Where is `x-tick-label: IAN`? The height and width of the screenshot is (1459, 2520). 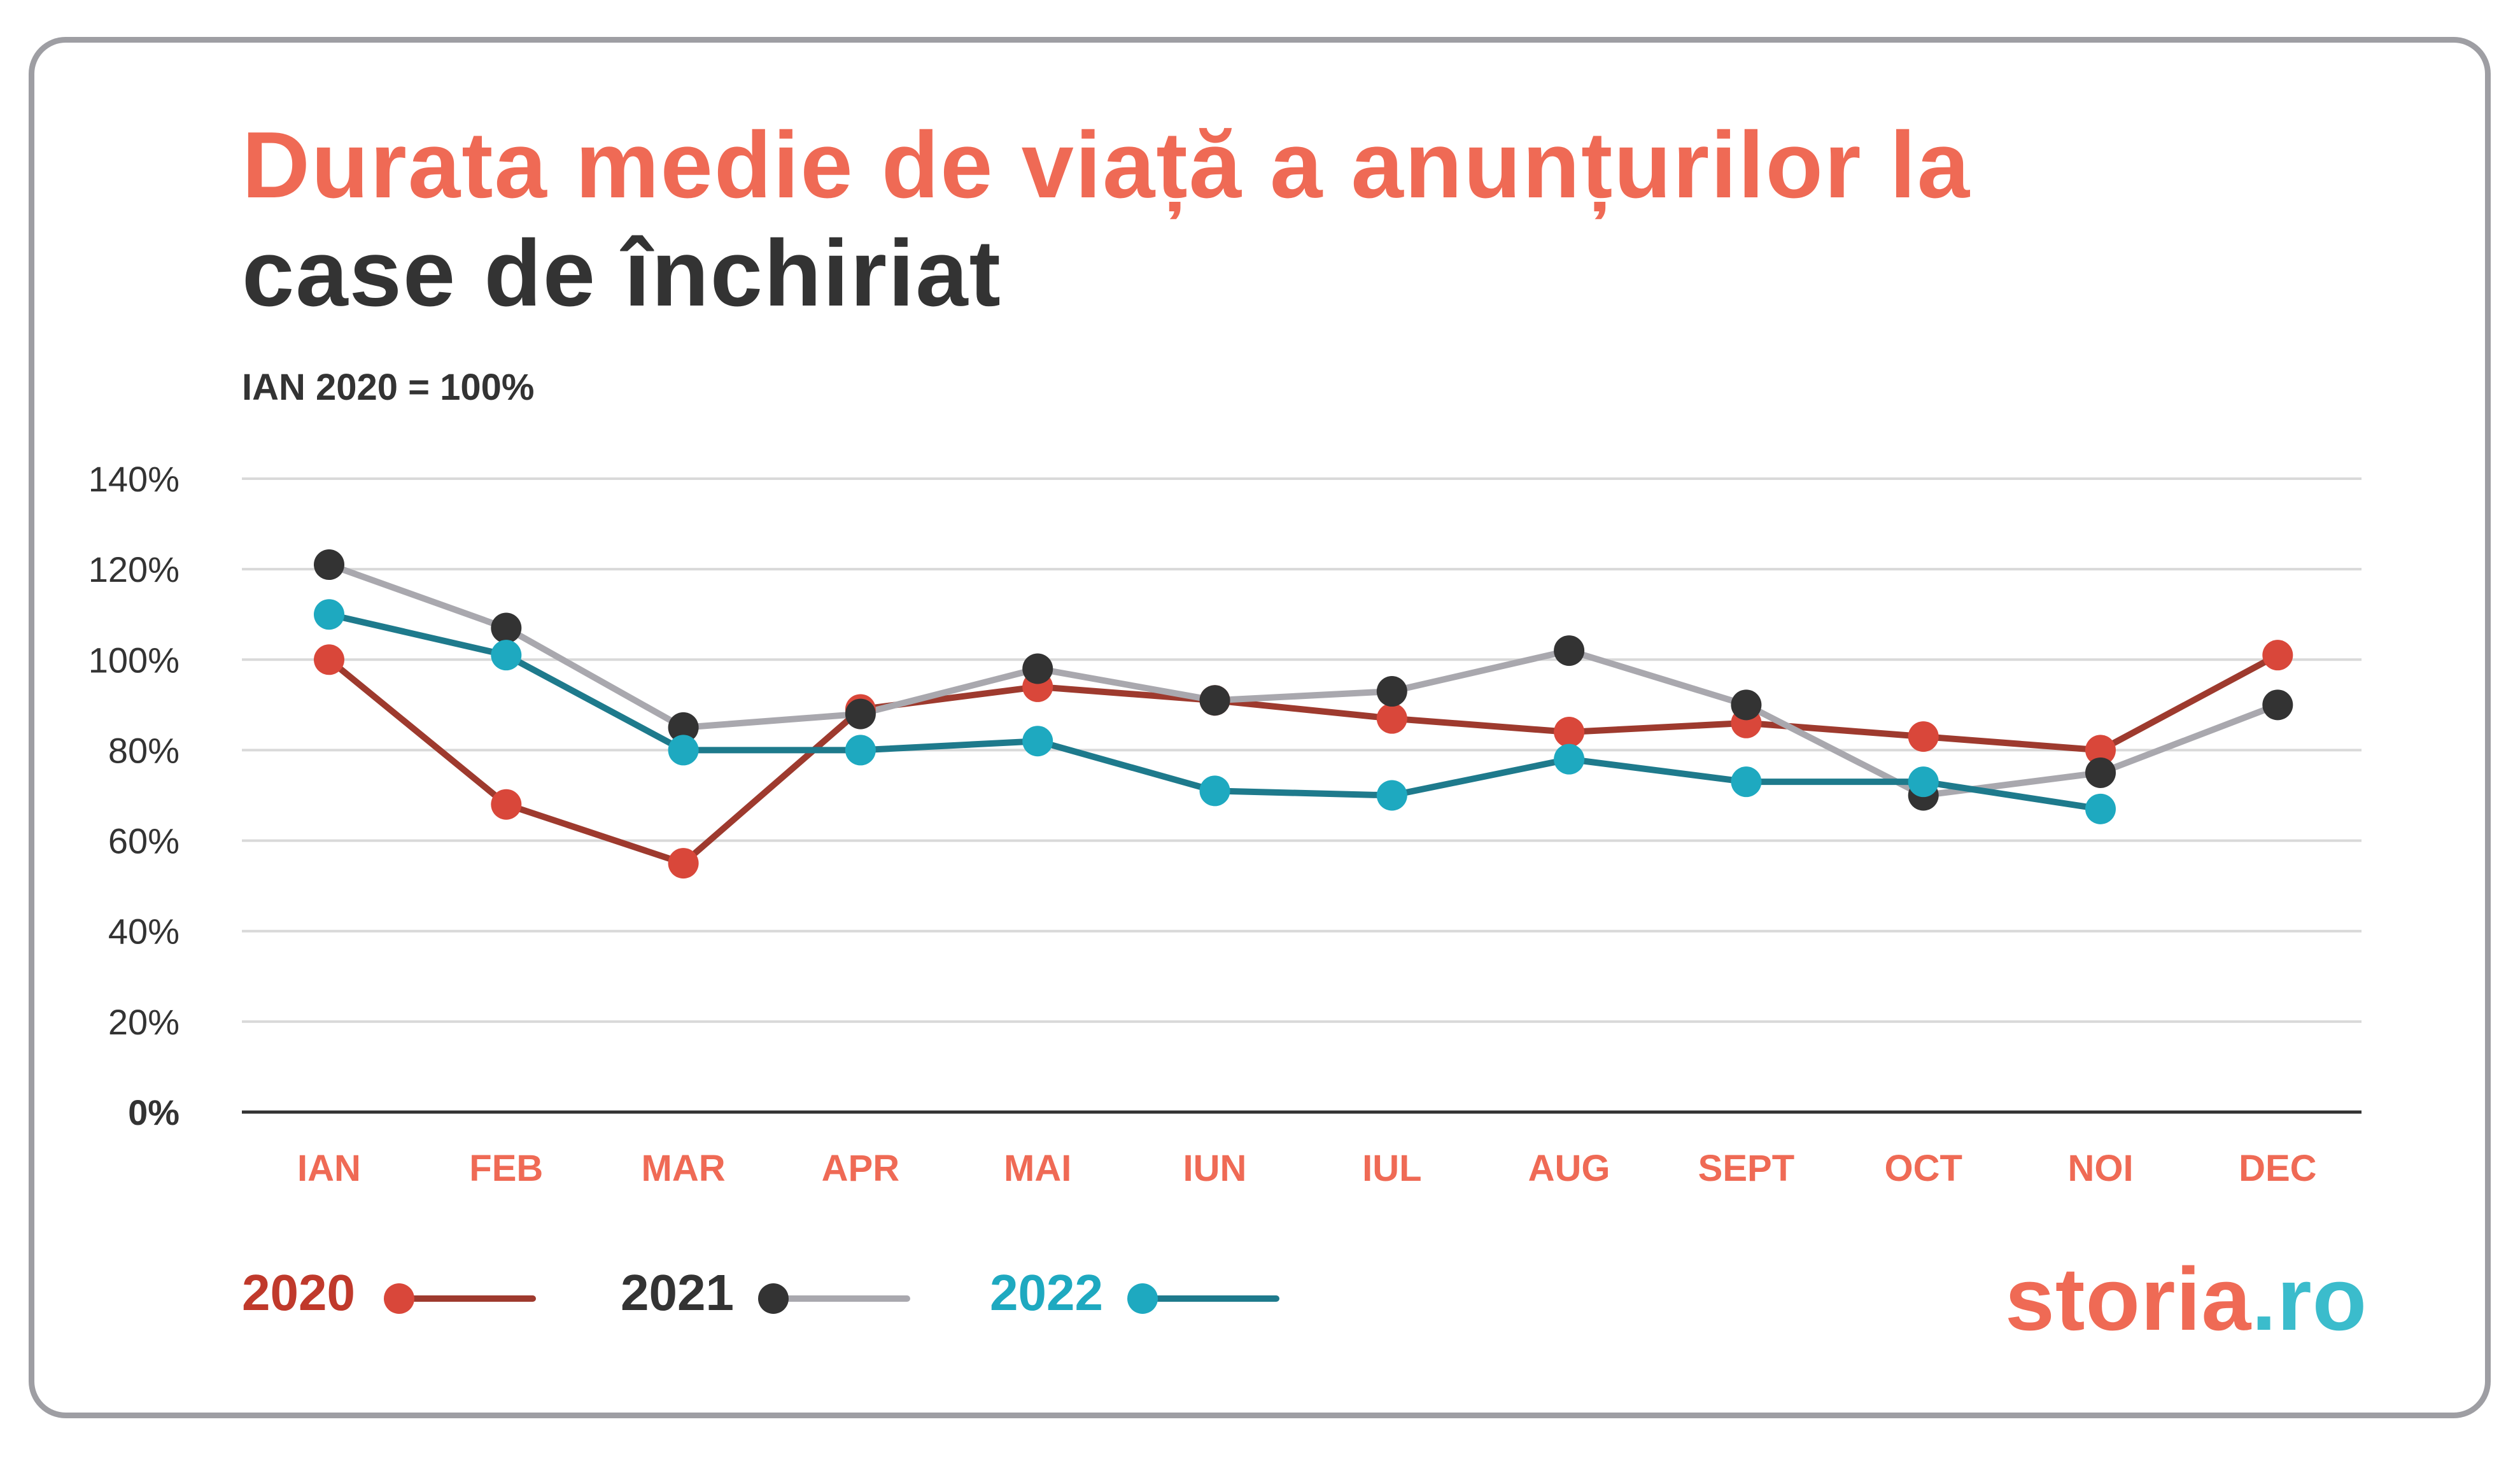
x-tick-label: IAN is located at coordinates (329, 1168).